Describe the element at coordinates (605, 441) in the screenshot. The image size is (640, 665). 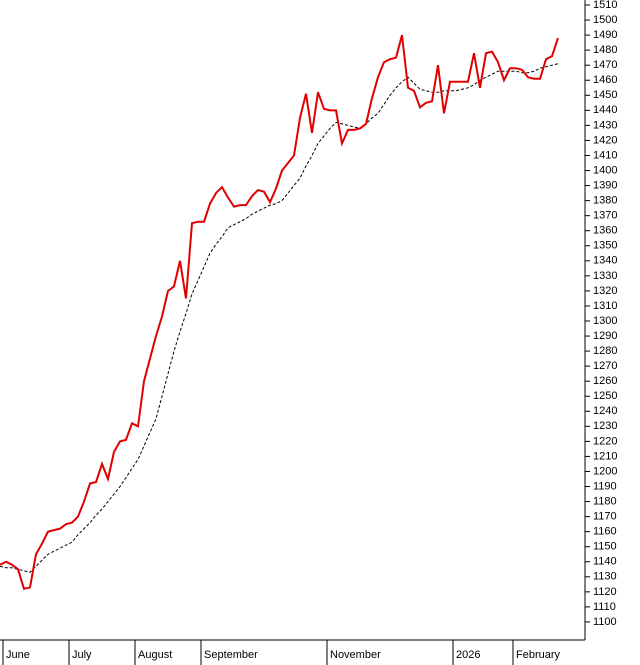
I see `y-tick-label: 1220` at that location.